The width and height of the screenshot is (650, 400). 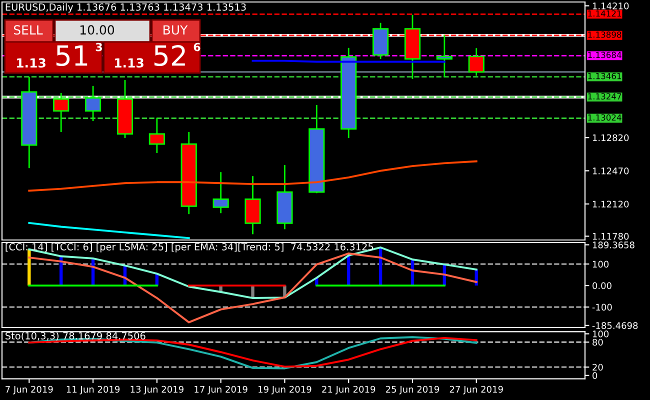 What do you see at coordinates (157, 390) in the screenshot?
I see `x-tick-label: 13 Jun 2019` at bounding box center [157, 390].